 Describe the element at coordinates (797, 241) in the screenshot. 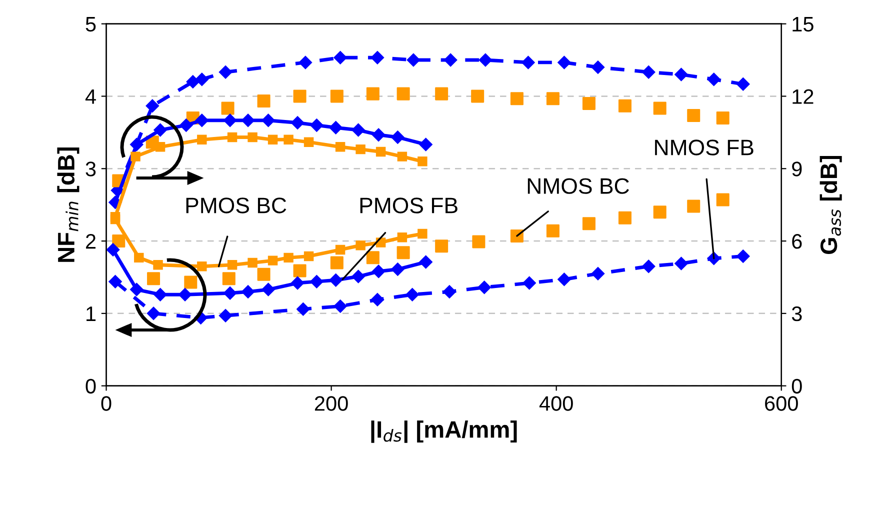

I see `y2-tick-label: 6` at that location.